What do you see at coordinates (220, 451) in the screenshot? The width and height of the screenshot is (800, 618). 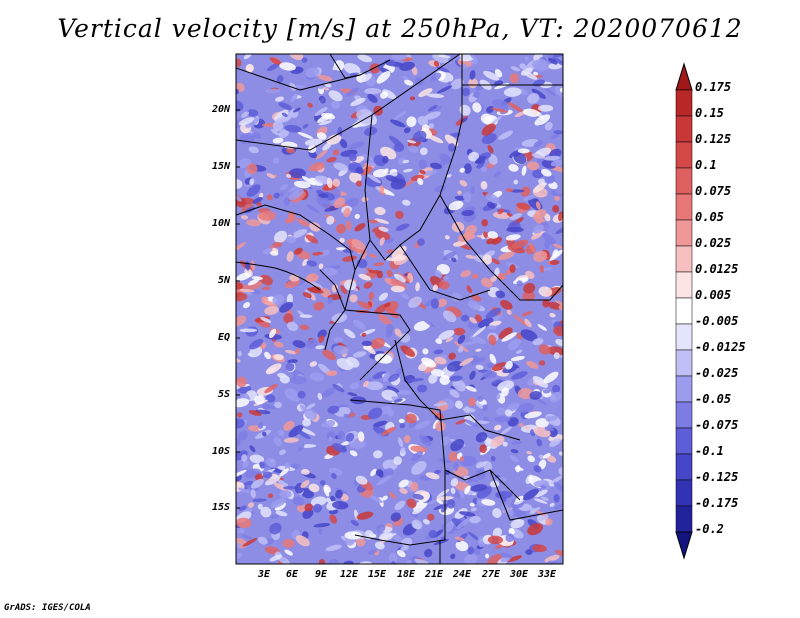 I see `lat-label: 10S` at bounding box center [220, 451].